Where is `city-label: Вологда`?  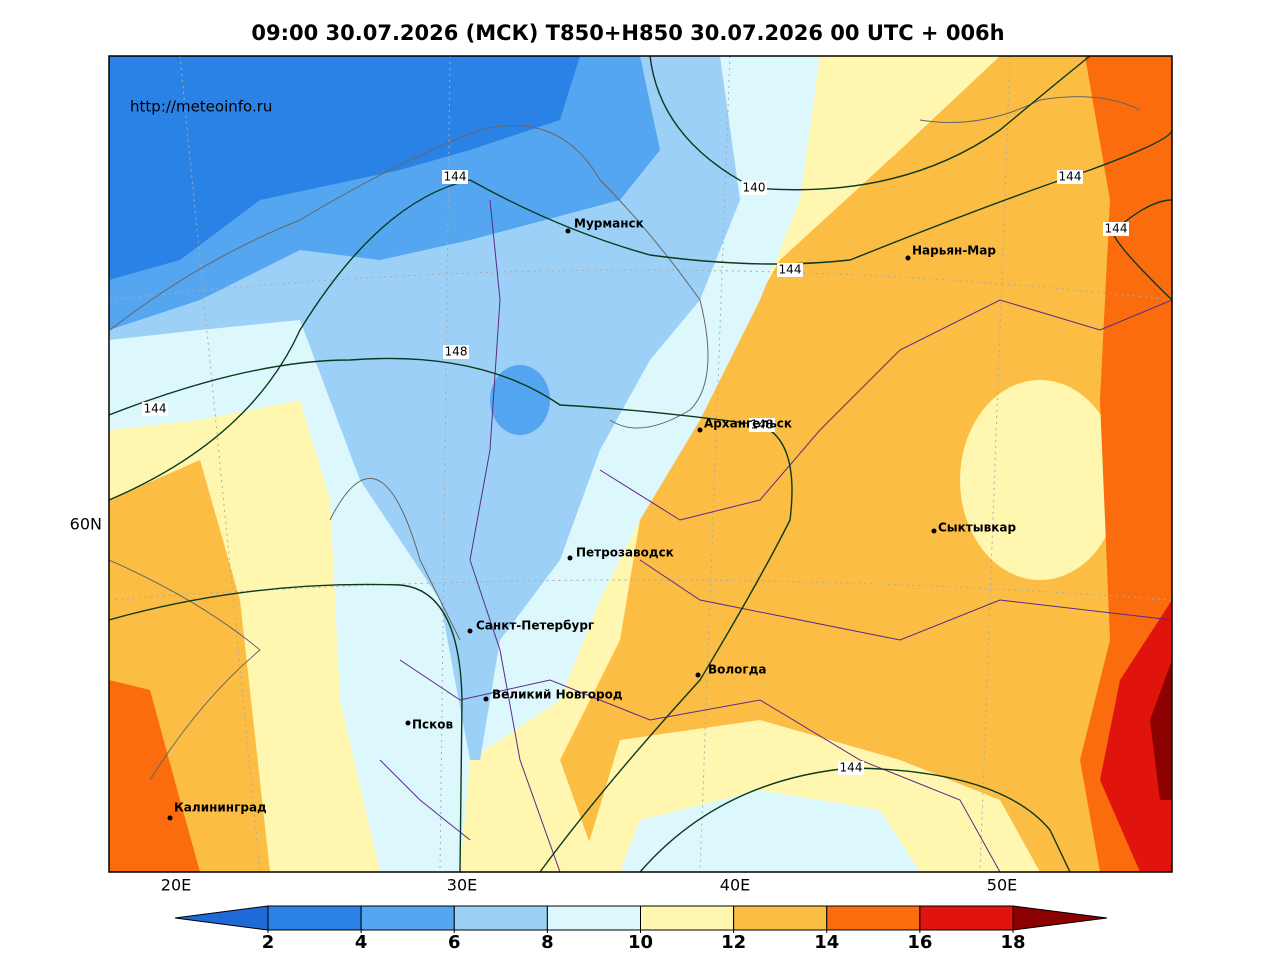 city-label: Вологда is located at coordinates (737, 670).